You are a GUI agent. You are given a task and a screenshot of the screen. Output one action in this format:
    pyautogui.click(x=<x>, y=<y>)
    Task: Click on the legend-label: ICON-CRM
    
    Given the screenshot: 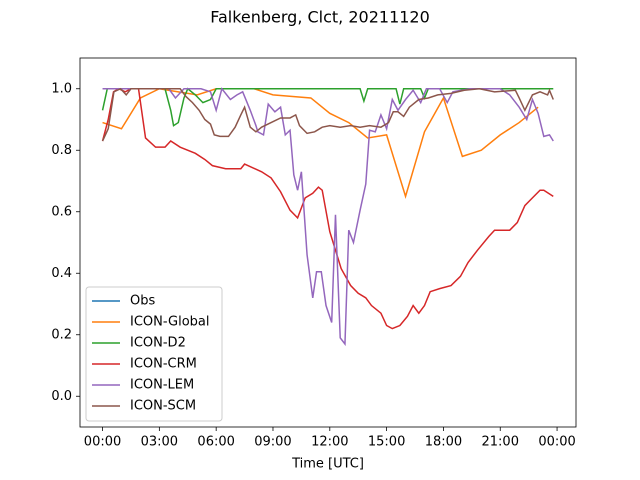 What is the action you would take?
    pyautogui.click(x=163, y=364)
    